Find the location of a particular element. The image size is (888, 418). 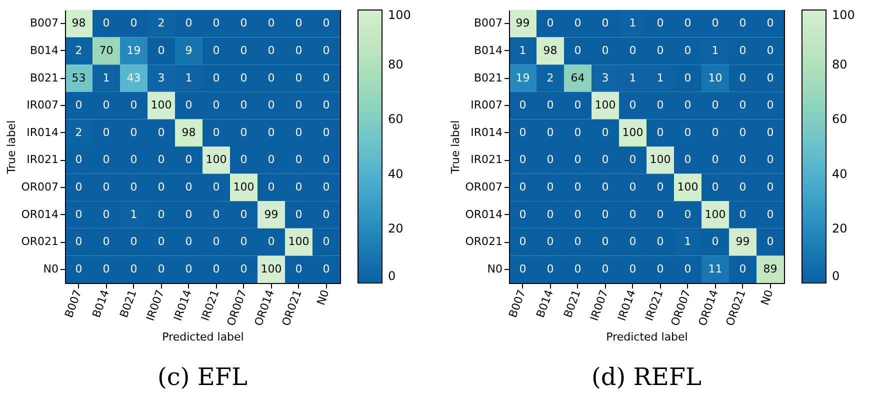

x-tick-label: B007 is located at coordinates (73, 304).